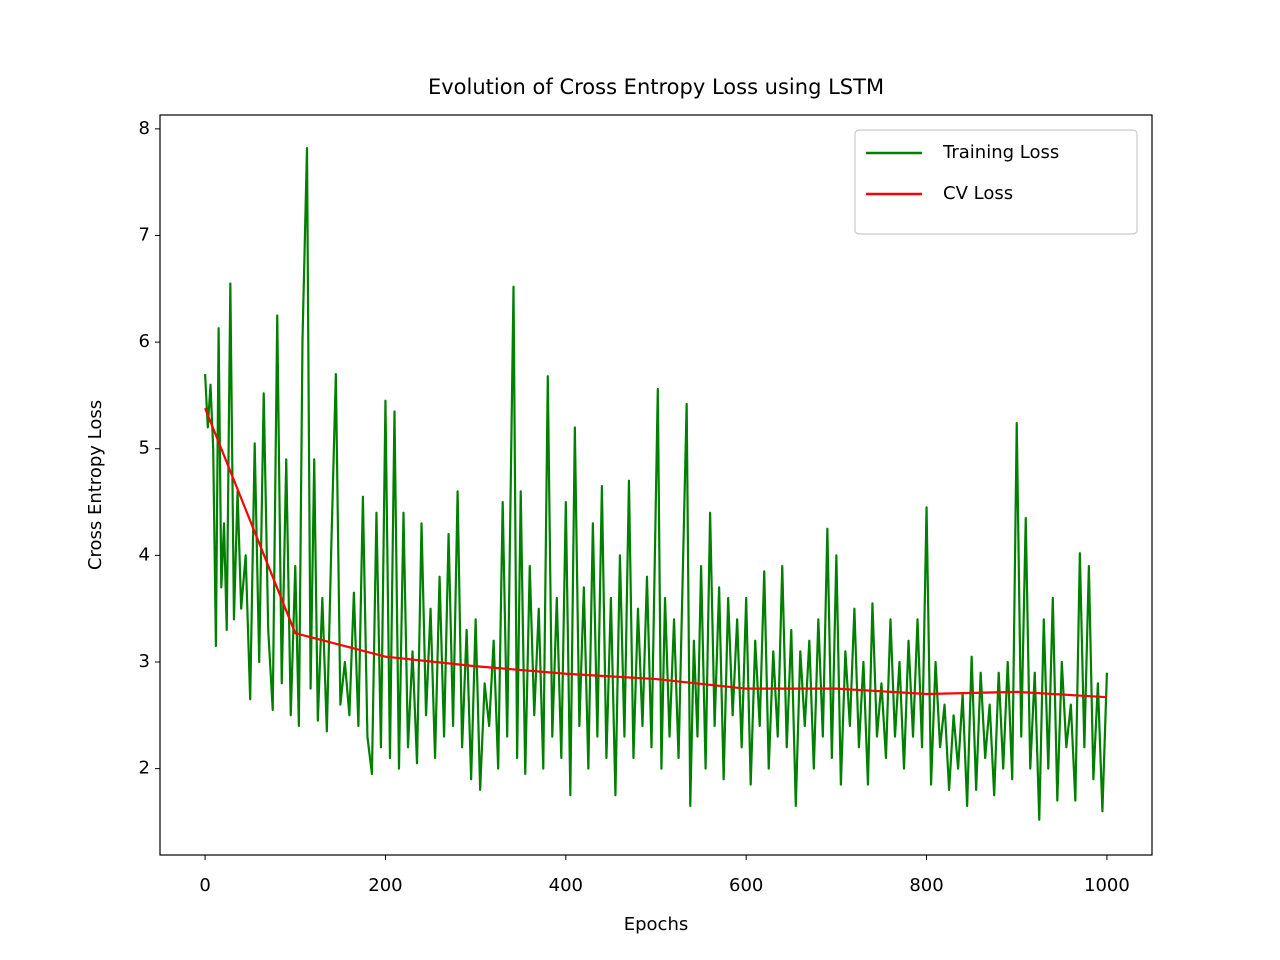 This screenshot has height=960, width=1280. Describe the element at coordinates (1107, 885) in the screenshot. I see `x-tick-label: 1000` at that location.